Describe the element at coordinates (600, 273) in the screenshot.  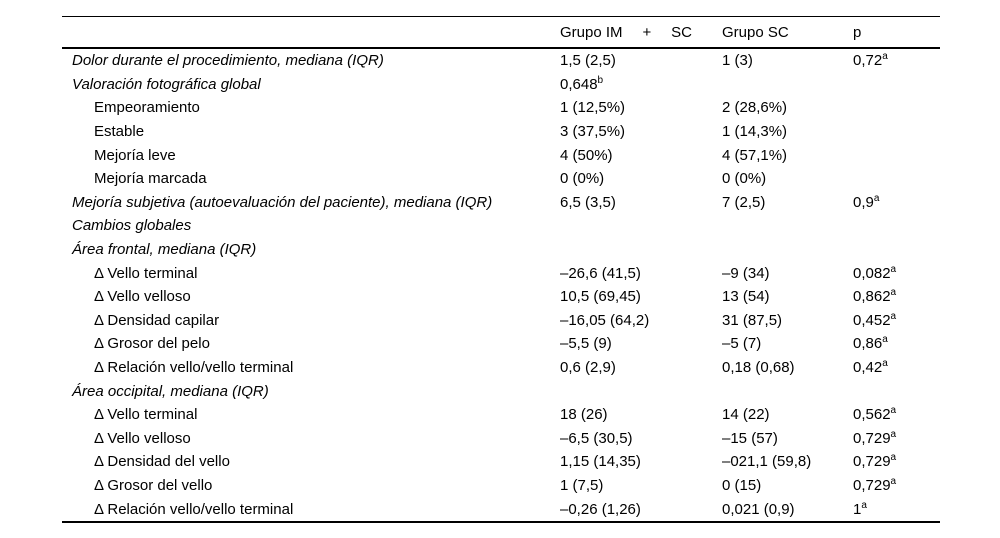
I see `cell-grupo-im-sc: –26,6 (41,5)` at that location.